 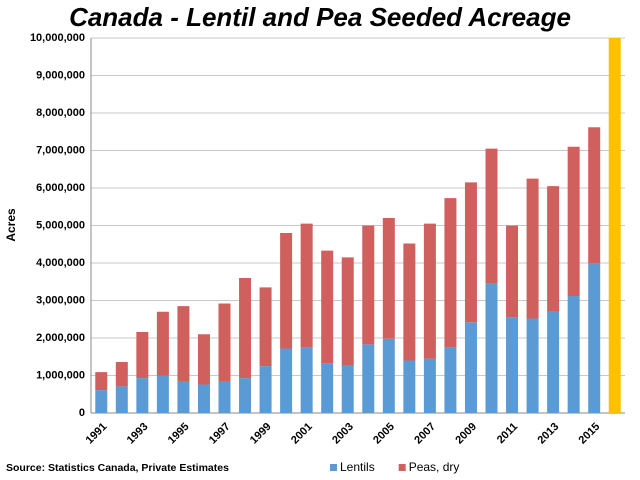 What do you see at coordinates (60, 150) in the screenshot?
I see `y-tick-label: 7,000,000` at bounding box center [60, 150].